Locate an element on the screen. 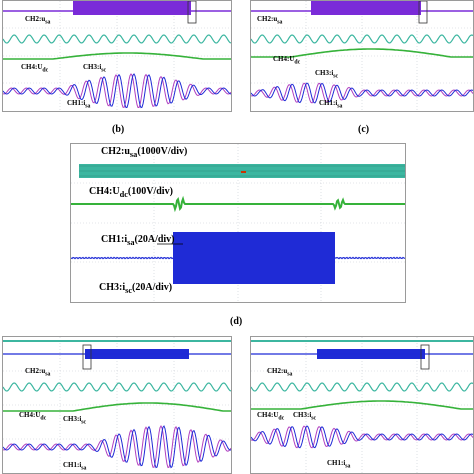 Image resolution: width=474 pixels, height=474 pixels. ch3-current-e is located at coordinates (117, 446).